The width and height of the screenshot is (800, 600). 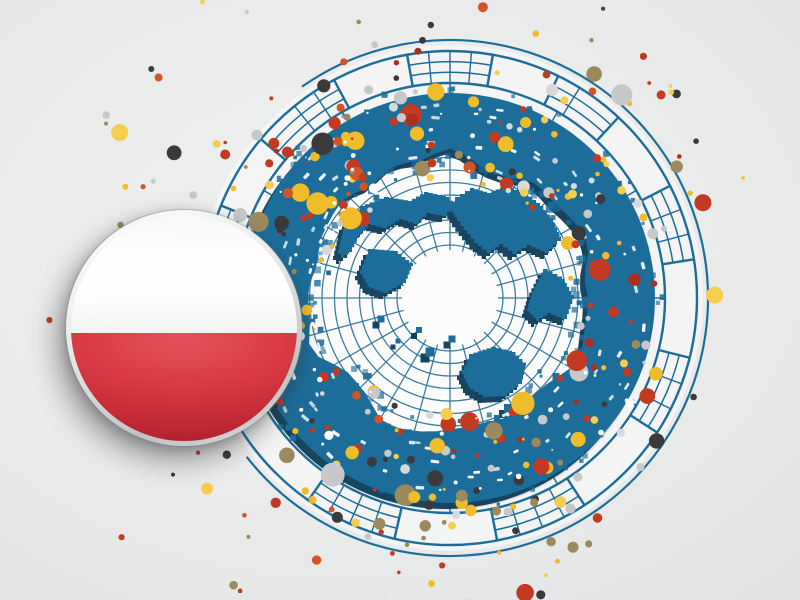 What do you see at coordinates (414, 336) in the screenshot?
I see `shadow-island` at bounding box center [414, 336].